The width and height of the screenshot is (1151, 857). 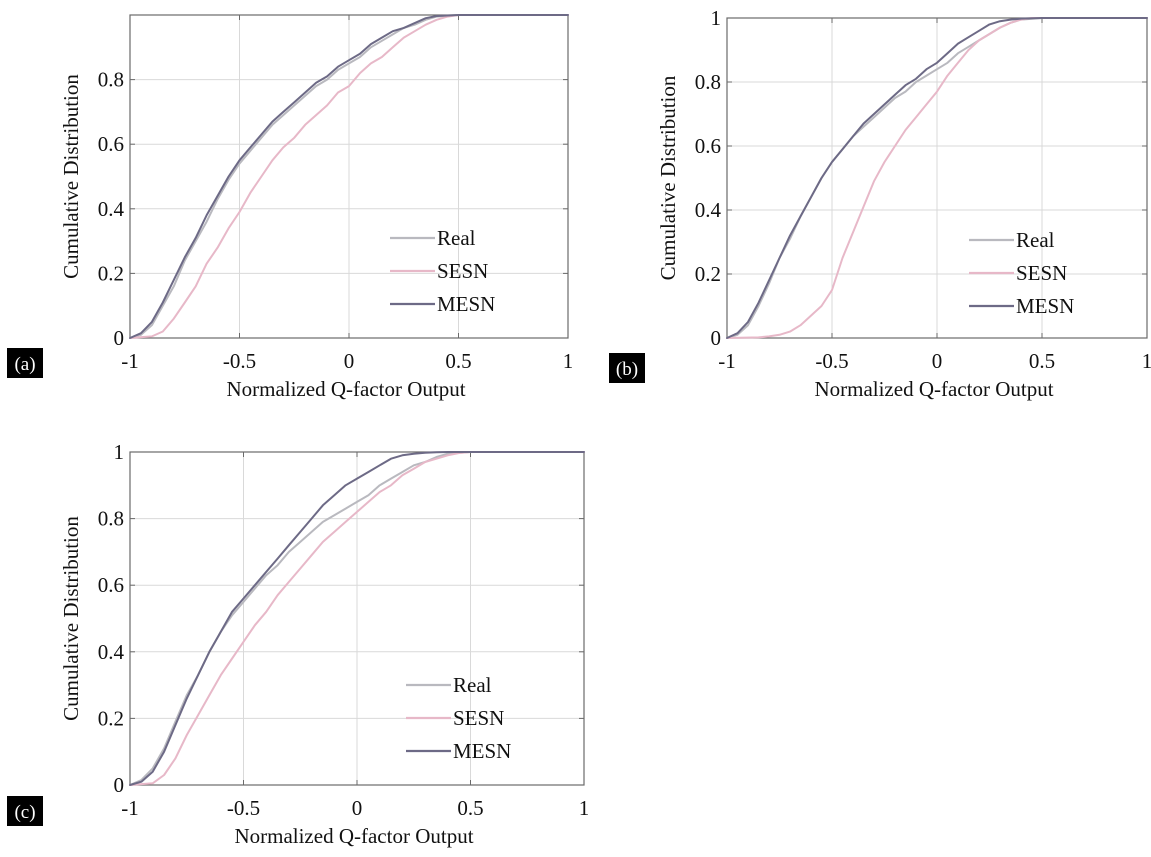 I want to click on panel-label: (c), so click(x=25, y=811).